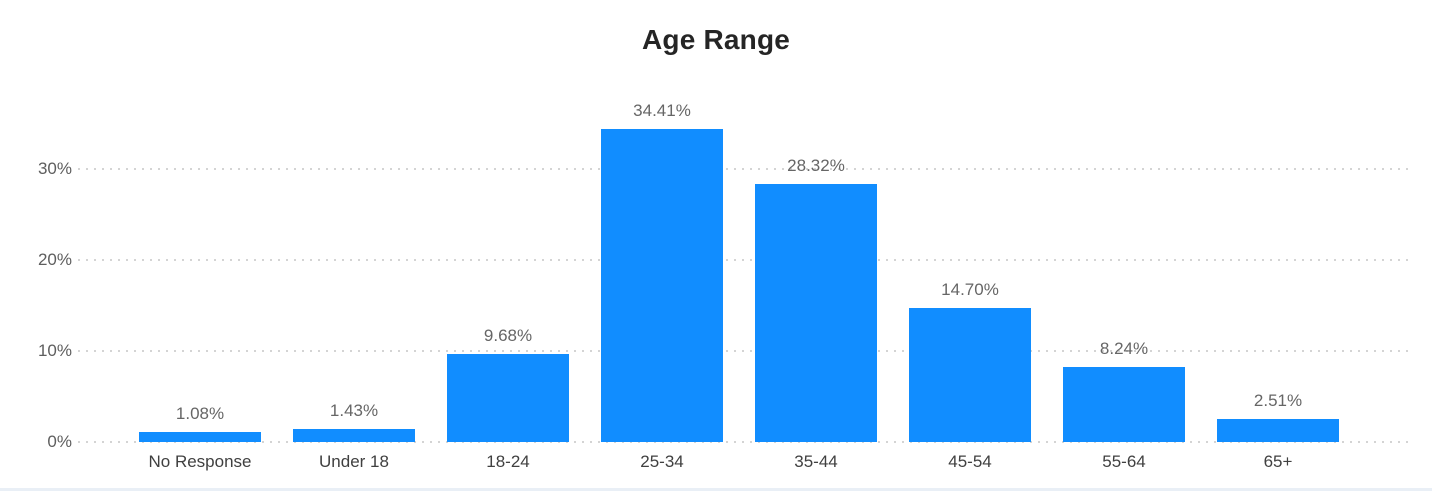 The height and width of the screenshot is (500, 1432). What do you see at coordinates (354, 461) in the screenshot?
I see `x-axis-category-label: Under 18` at bounding box center [354, 461].